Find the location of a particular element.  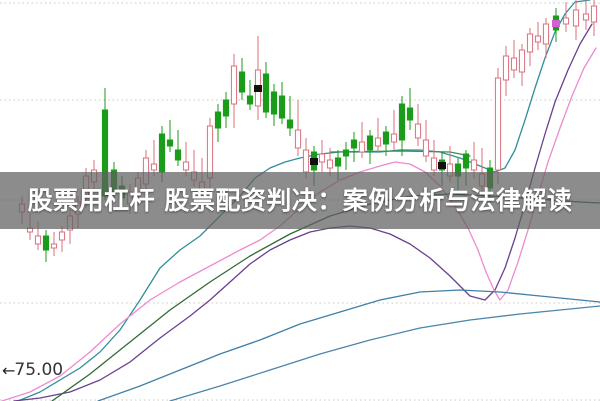

price-level-marker: ← 75.00 is located at coordinates (32, 370).